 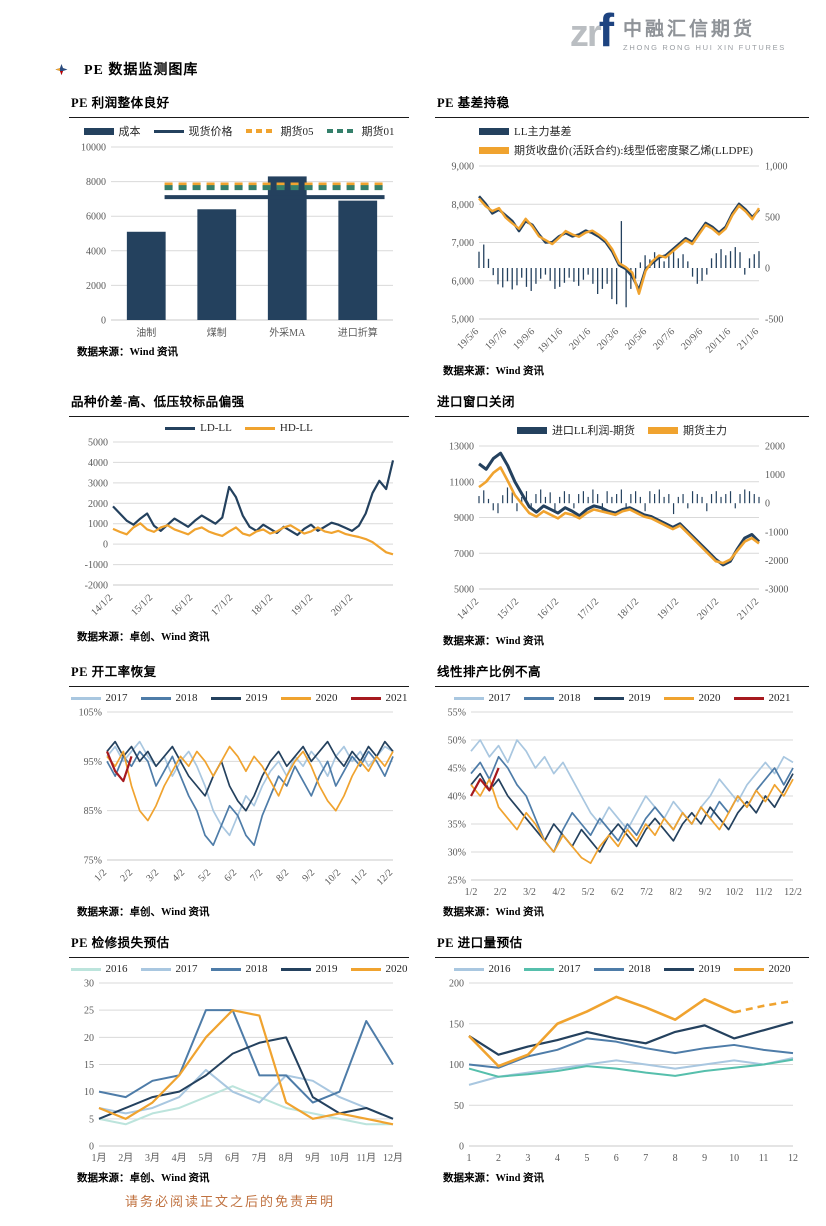 What do you see at coordinates (705, 431) in the screenshot?
I see `legend-label: 期货主力` at bounding box center [705, 431].